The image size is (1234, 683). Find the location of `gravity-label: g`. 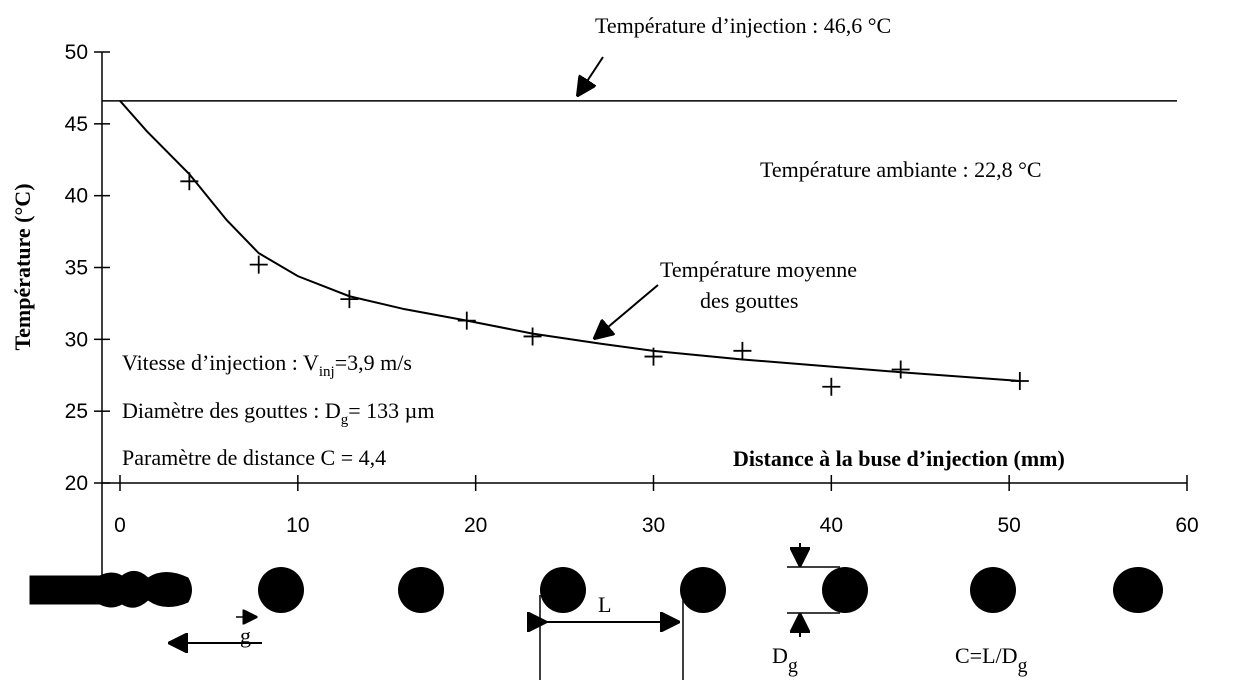

gravity-label: g is located at coordinates (245, 635).